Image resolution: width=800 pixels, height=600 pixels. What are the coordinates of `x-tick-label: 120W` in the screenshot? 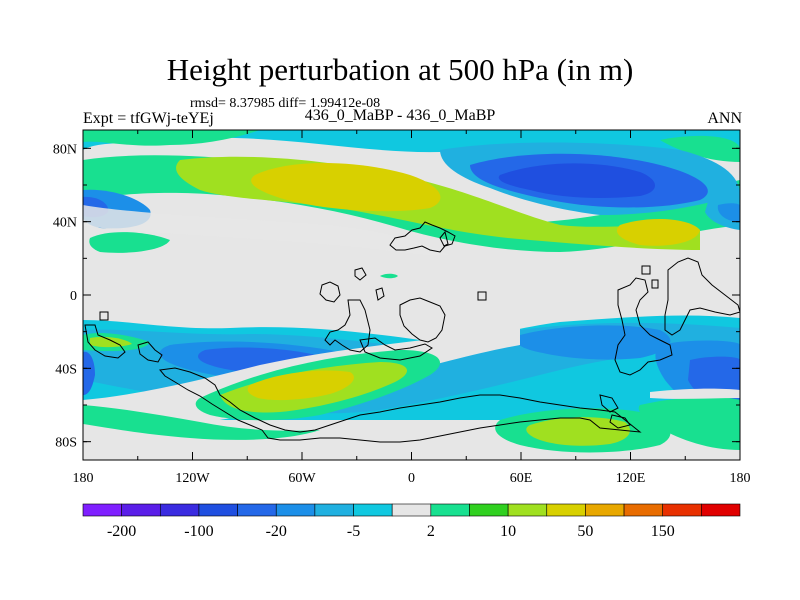 It's located at (192, 478).